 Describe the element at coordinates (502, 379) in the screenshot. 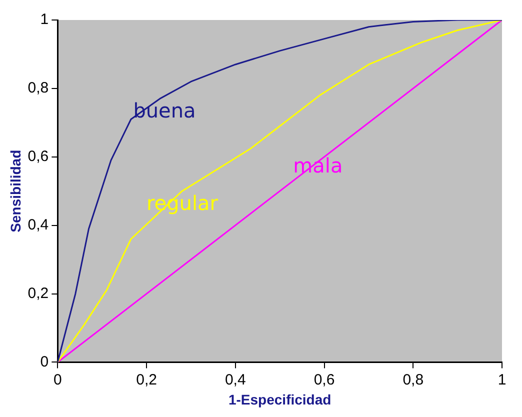

I see `x-tick-label: 1` at that location.